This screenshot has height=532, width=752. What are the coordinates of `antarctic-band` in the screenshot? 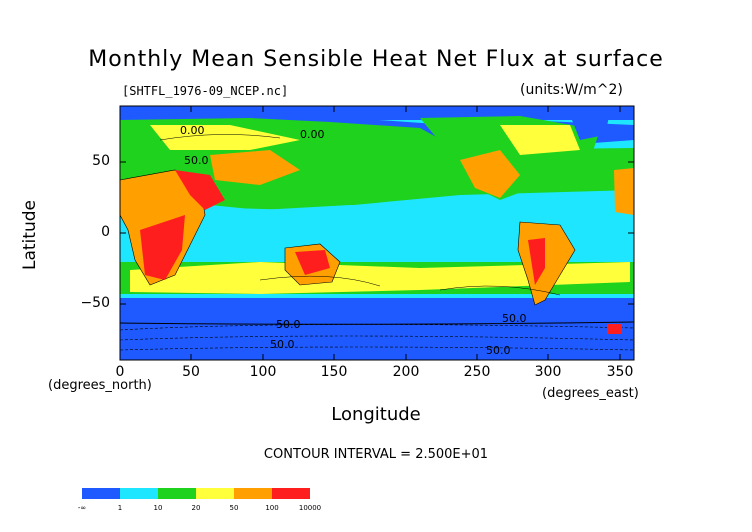 It's located at (377, 342).